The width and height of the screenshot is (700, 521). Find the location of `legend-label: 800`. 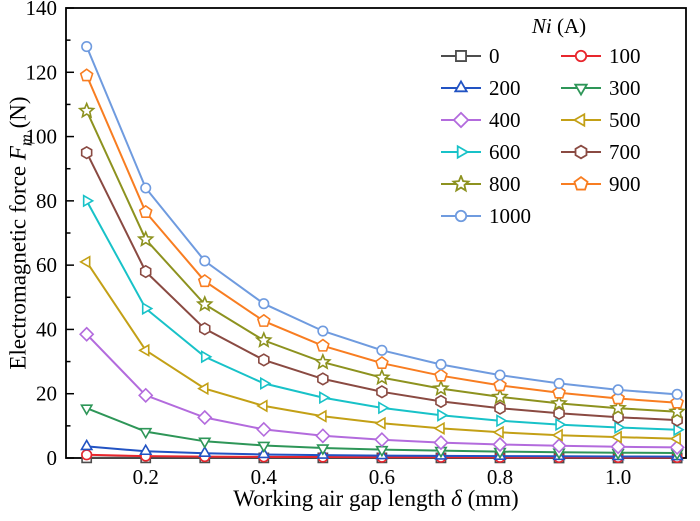

legend-label: 800 is located at coordinates (505, 184).